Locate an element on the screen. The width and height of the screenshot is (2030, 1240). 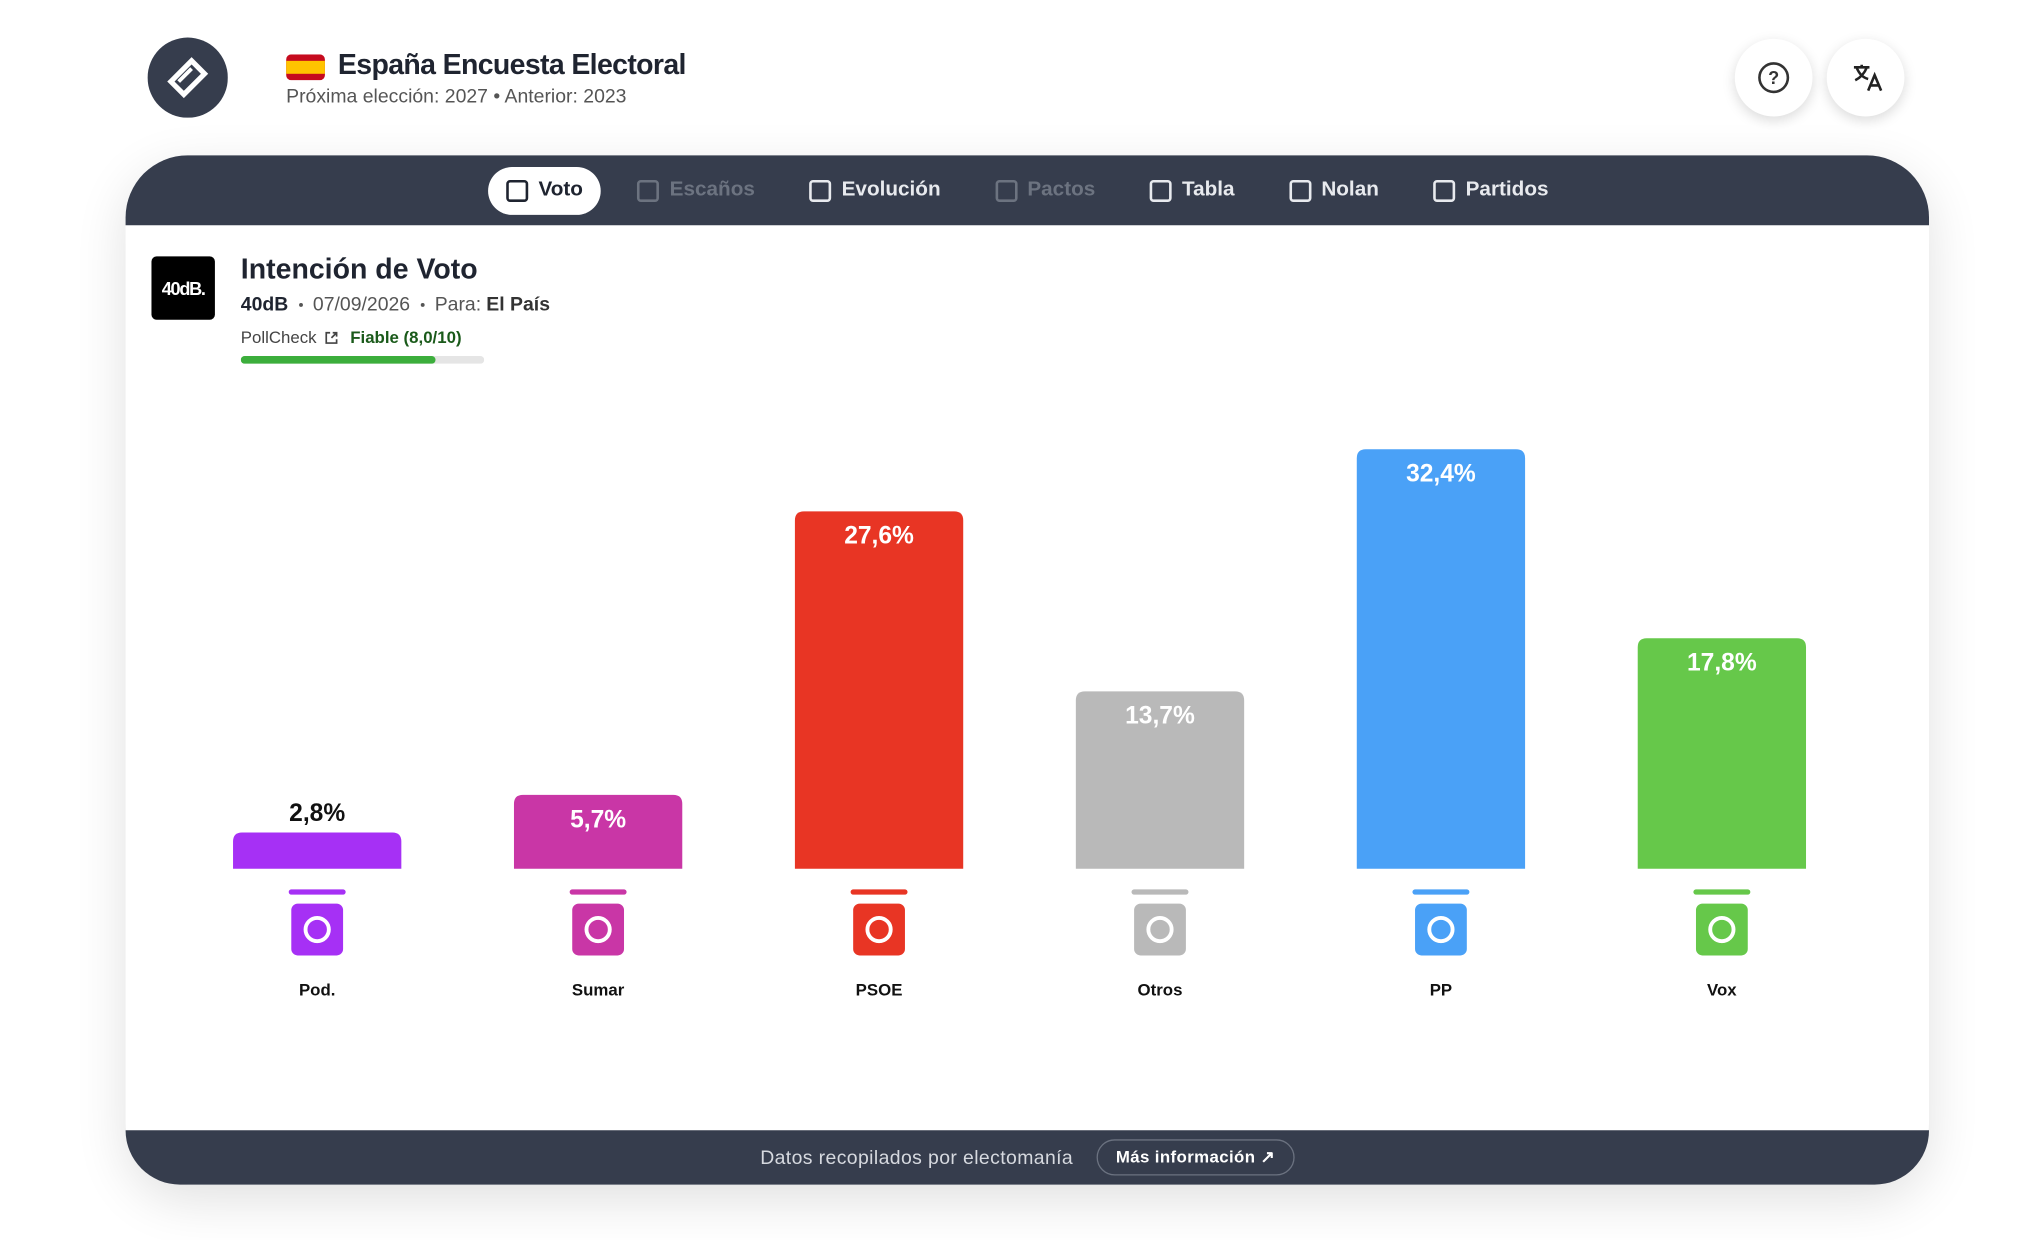
app-subtitle: Próxima elección: 2027 • Anterior: 2023 is located at coordinates (456, 96).